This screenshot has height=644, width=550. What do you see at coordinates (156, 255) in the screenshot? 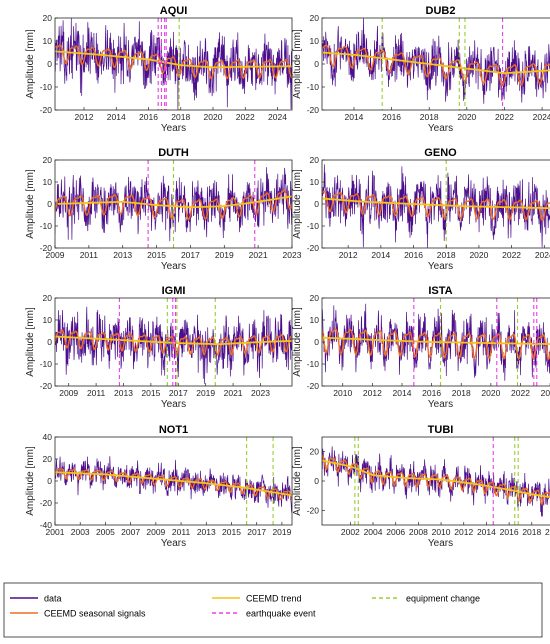
I see `x-tick-label: 2015` at bounding box center [156, 255].